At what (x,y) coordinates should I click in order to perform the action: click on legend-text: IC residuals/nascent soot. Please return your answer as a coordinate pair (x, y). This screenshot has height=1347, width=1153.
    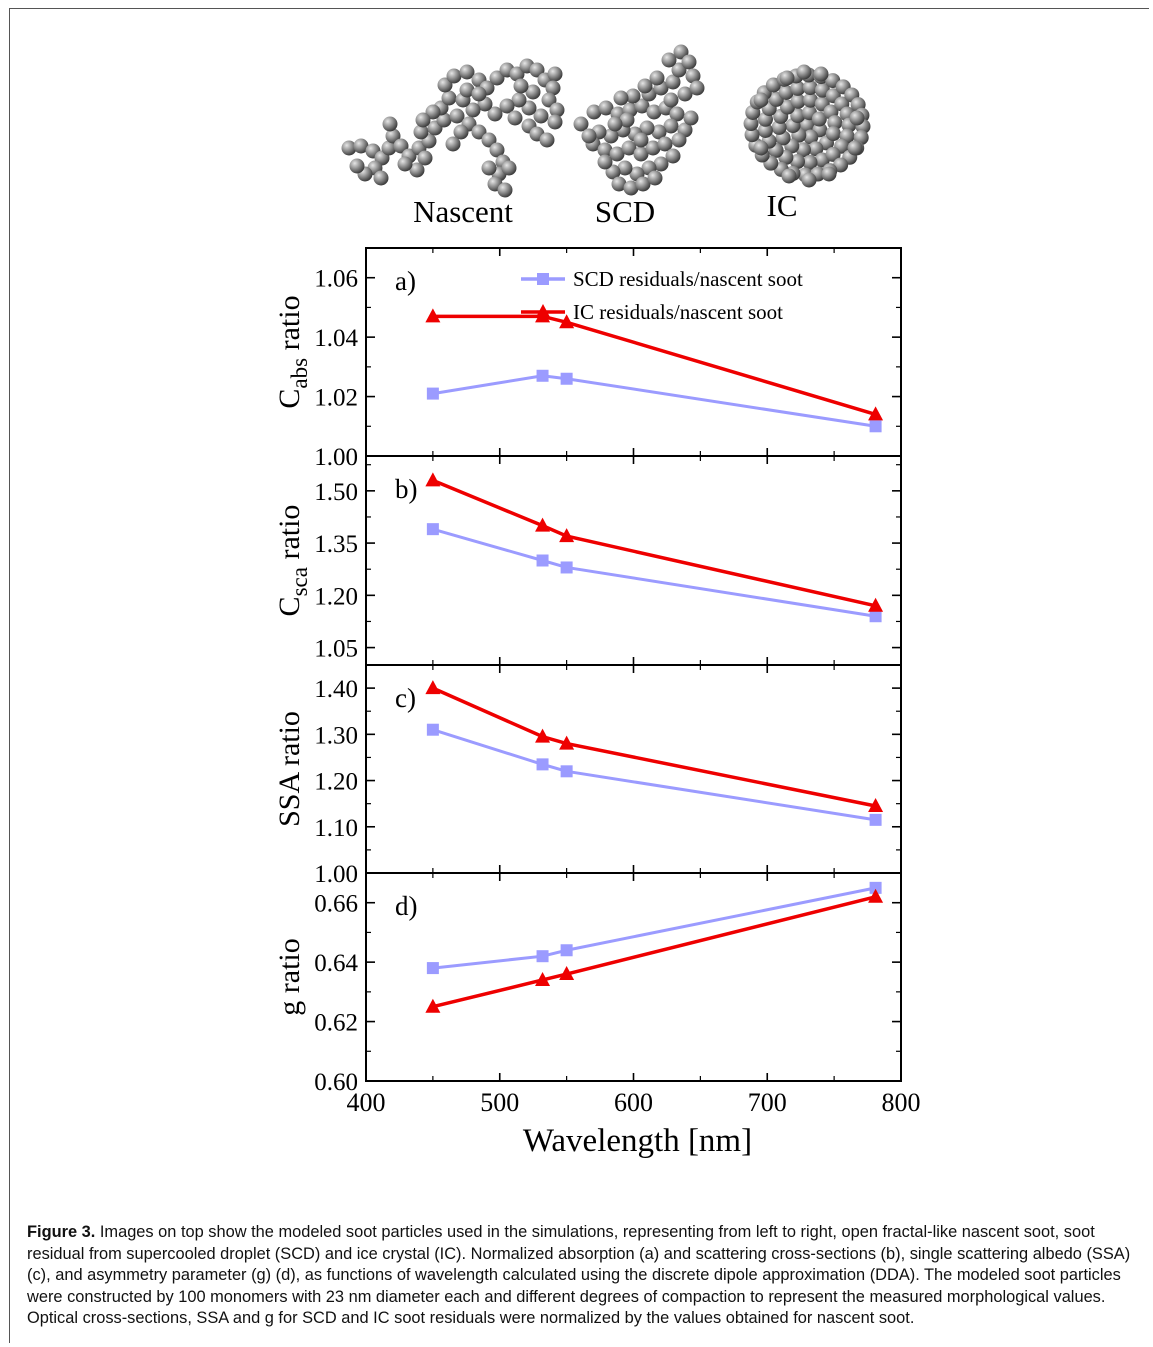
    Looking at the image, I should click on (678, 312).